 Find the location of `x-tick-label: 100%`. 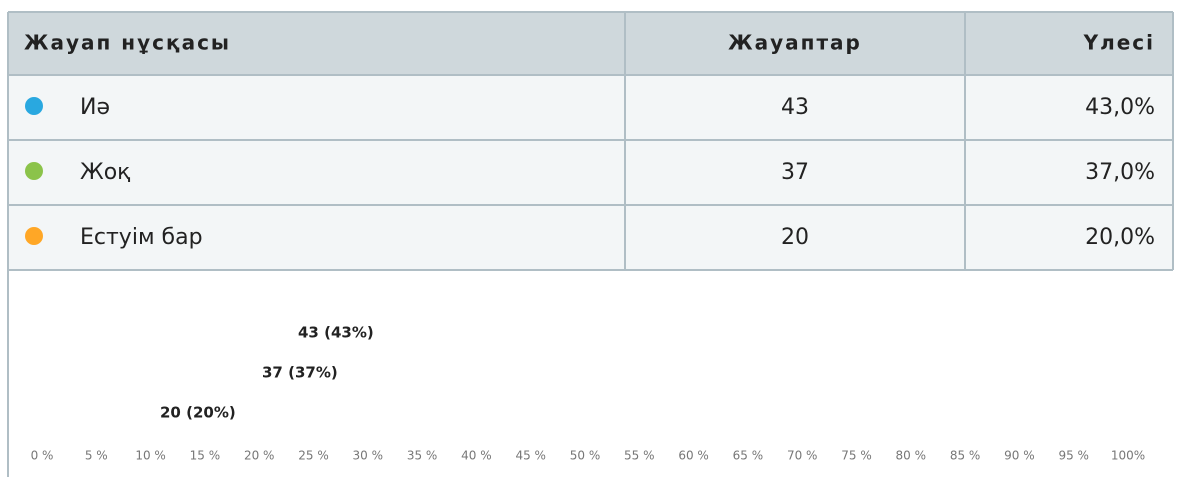

x-tick-label: 100% is located at coordinates (1128, 456).